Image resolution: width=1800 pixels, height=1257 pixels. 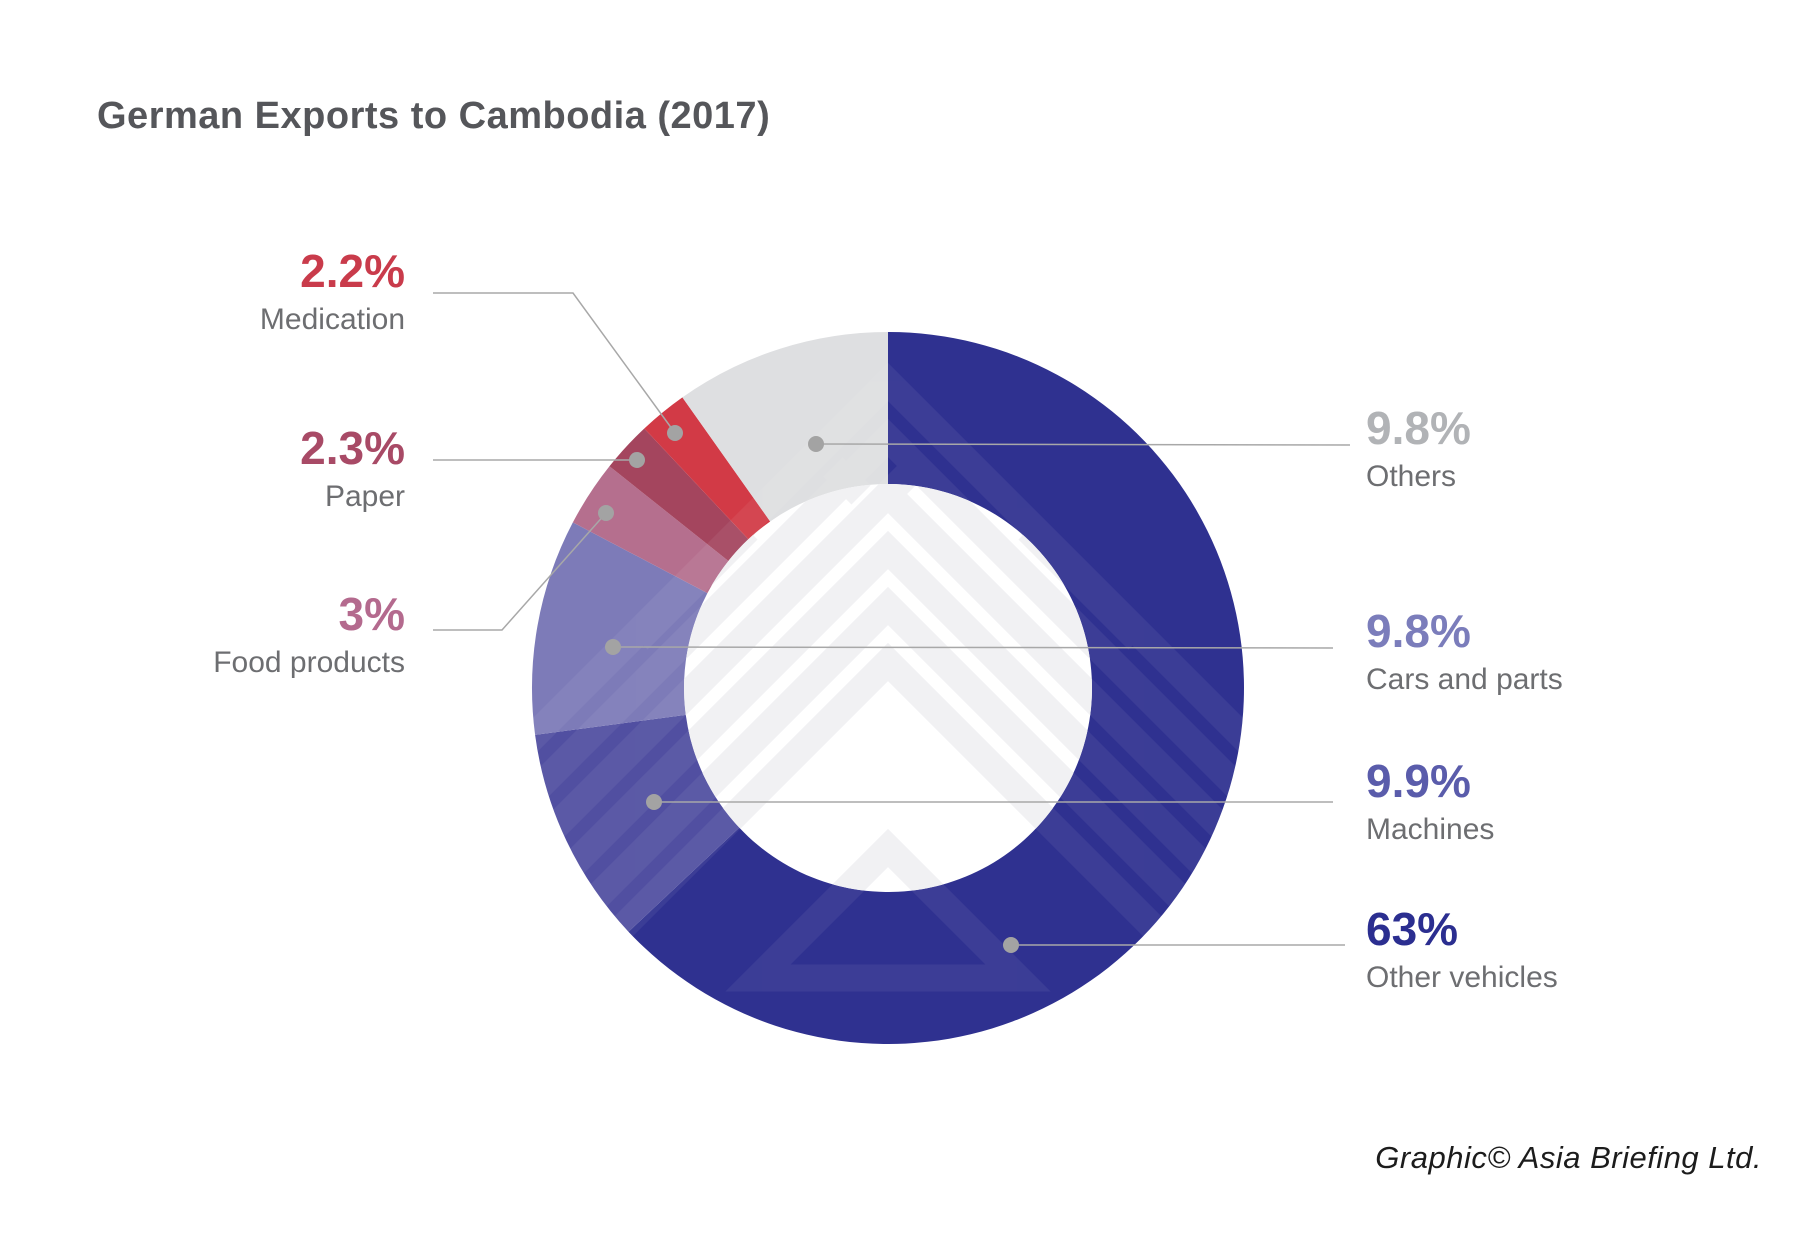 What do you see at coordinates (245, 293) in the screenshot?
I see `label-medication: 2.2% Medication` at bounding box center [245, 293].